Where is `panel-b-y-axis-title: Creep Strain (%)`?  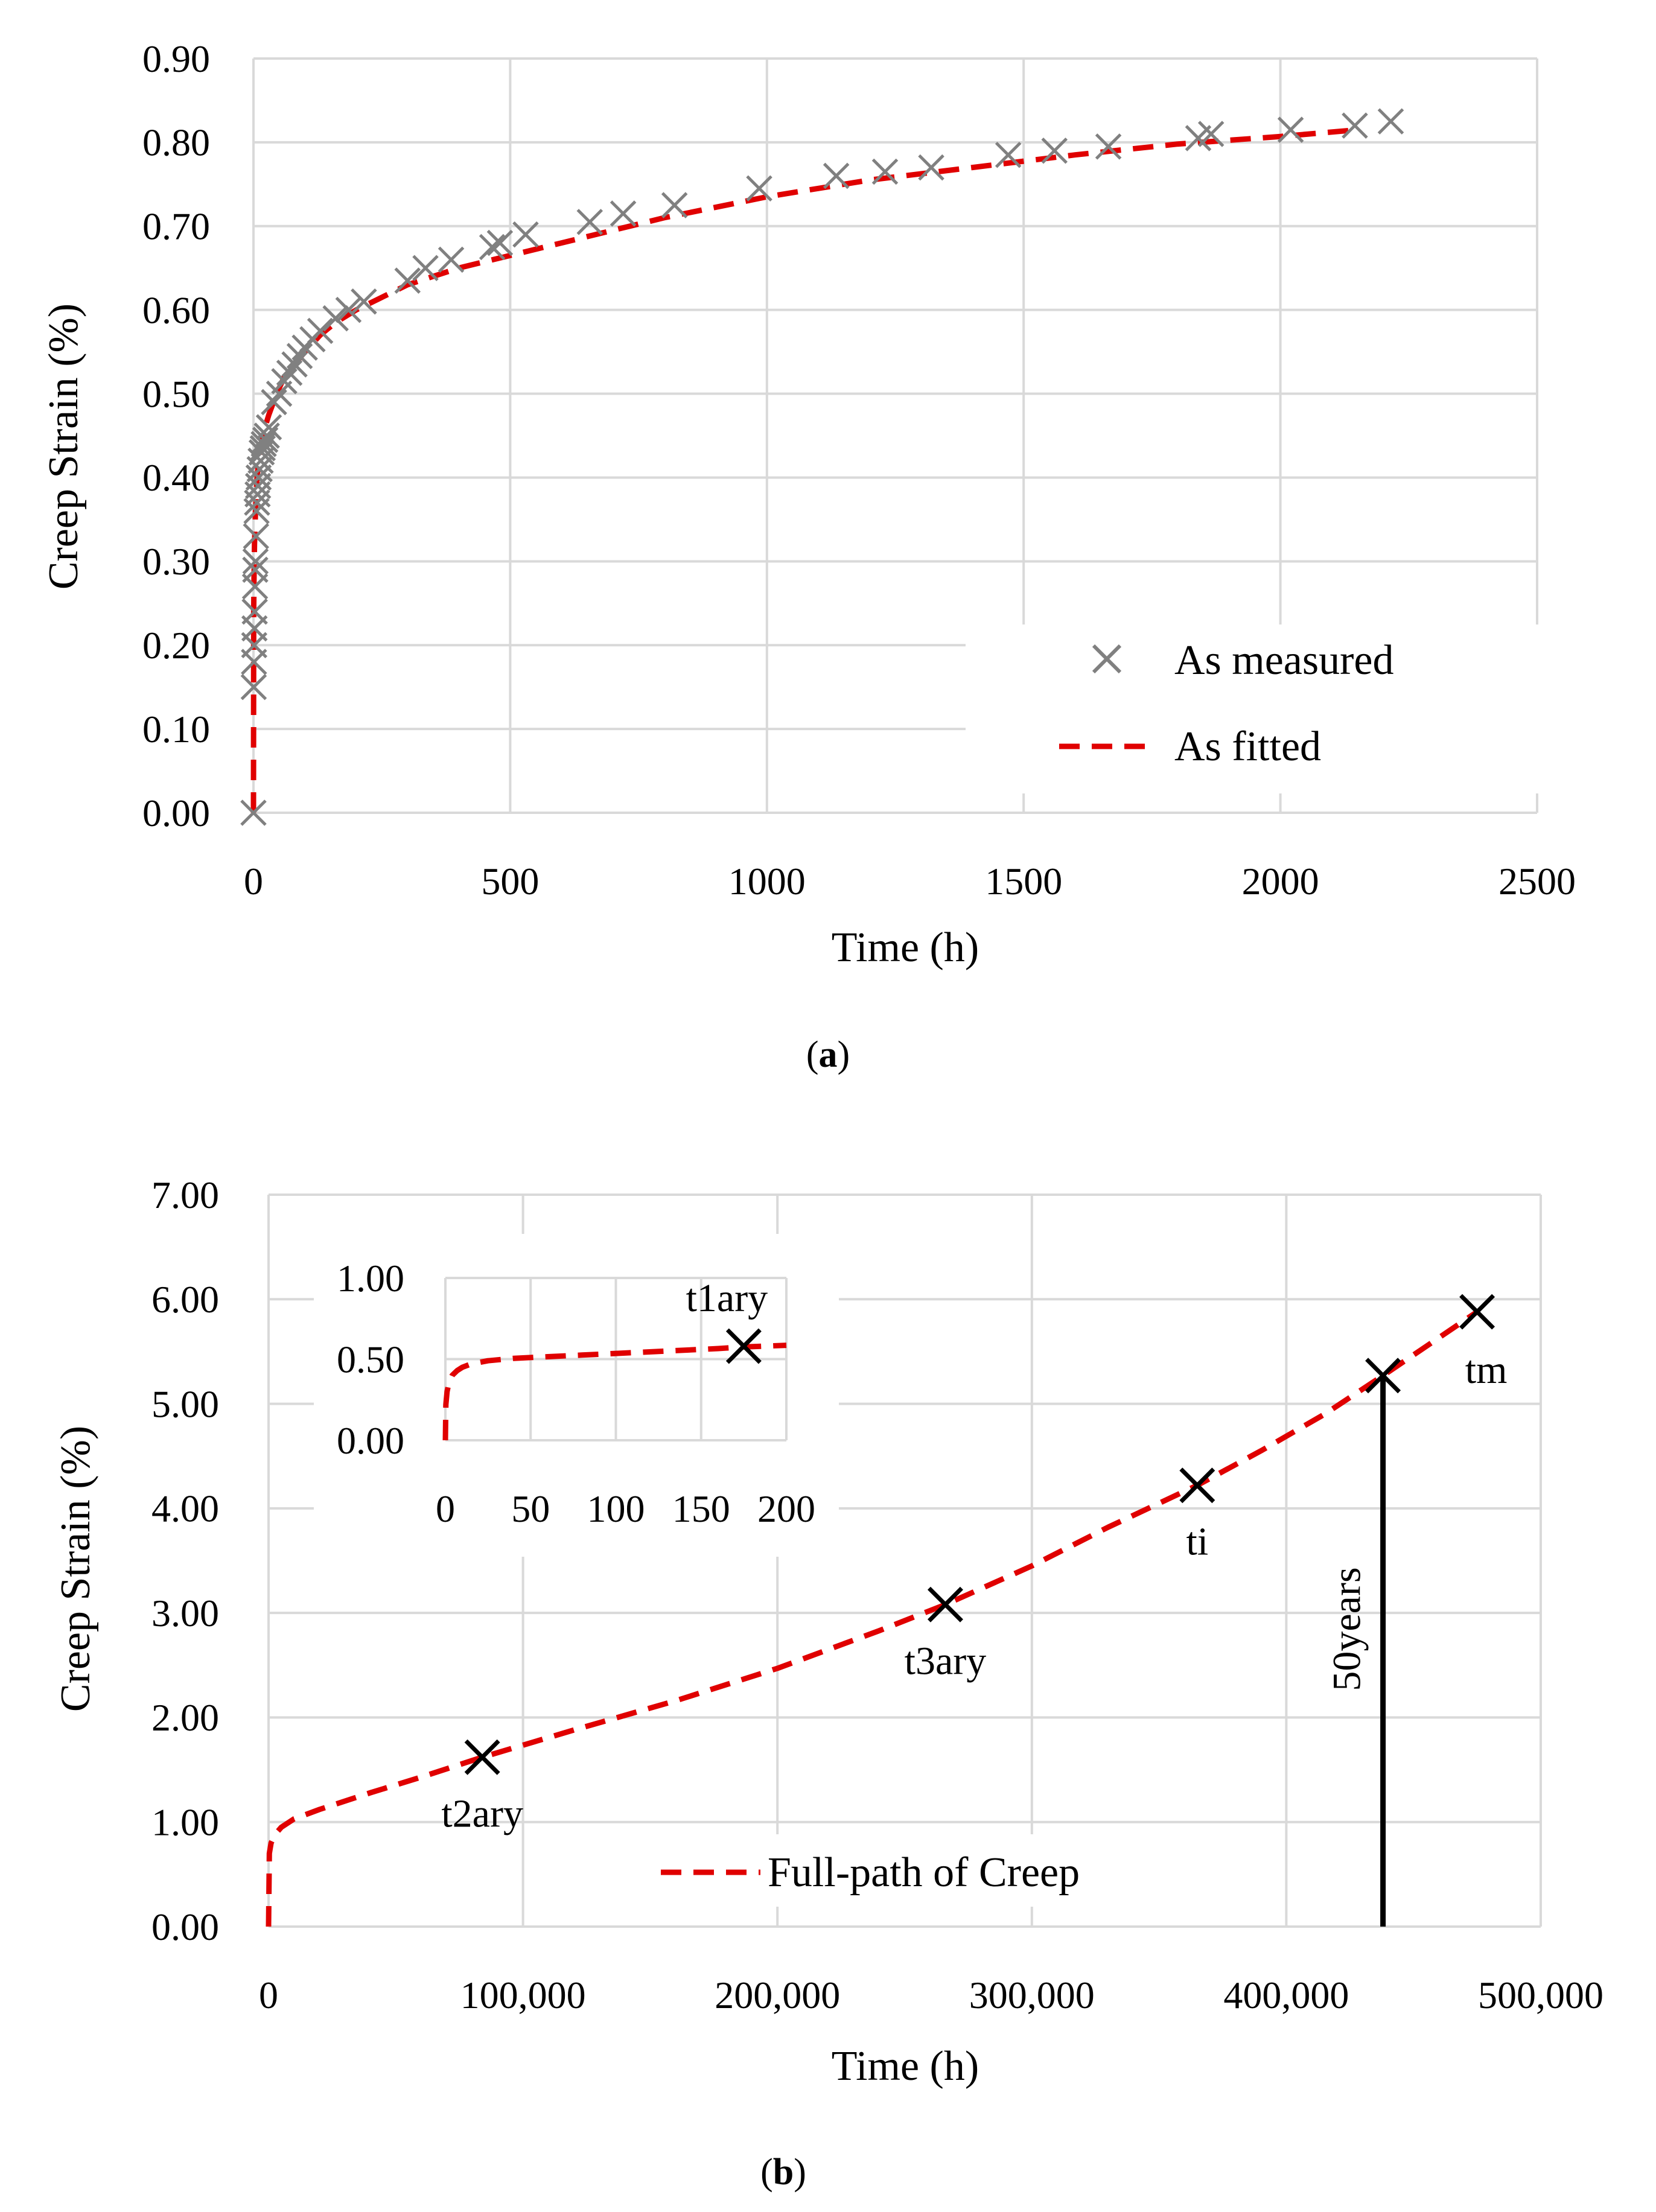 panel-b-y-axis-title: Creep Strain (%) is located at coordinates (76, 1569).